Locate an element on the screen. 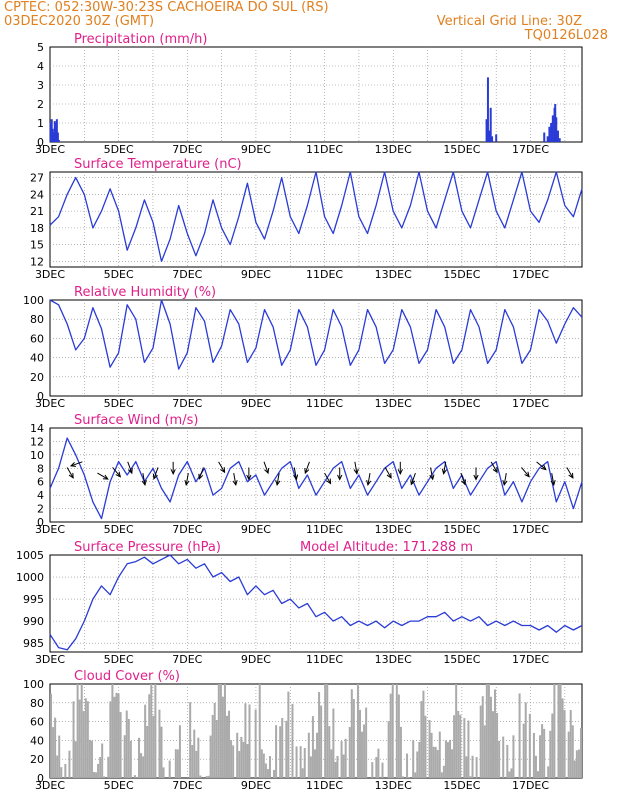 The width and height of the screenshot is (618, 800). temp-xtick-label: 13DEC is located at coordinates (393, 274).